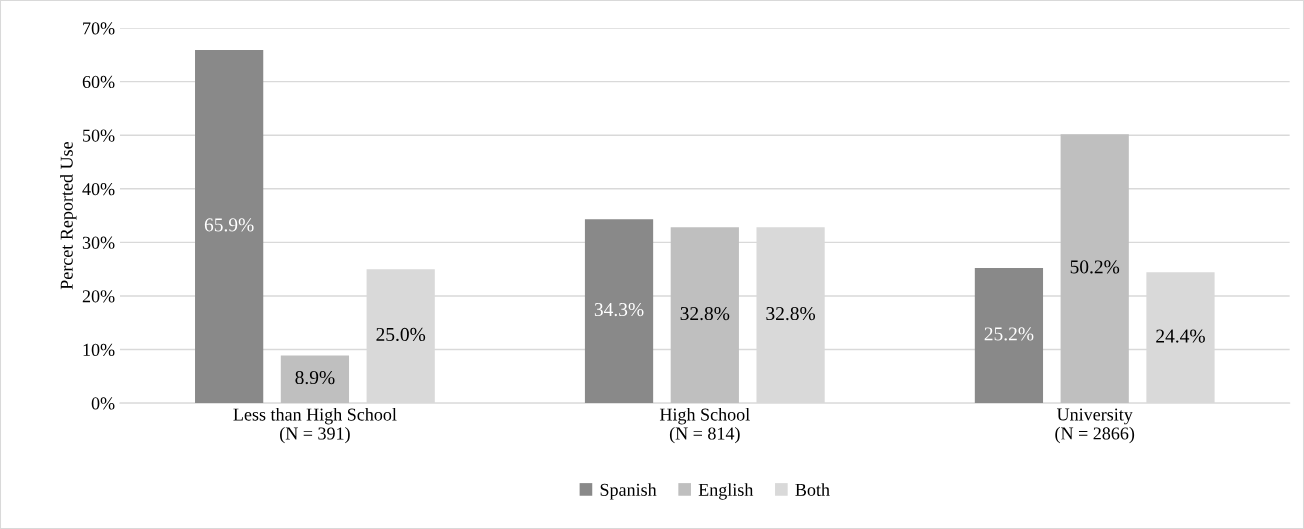 This screenshot has height=529, width=1304. I want to click on x-tick-label: Less than High School (N = 391), so click(315, 425).